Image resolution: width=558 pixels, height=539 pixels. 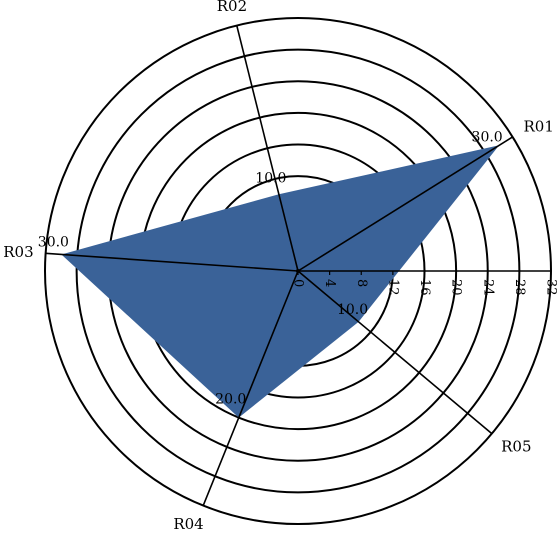 What do you see at coordinates (424, 287) in the screenshot?
I see `radial-tick-label: 16` at bounding box center [424, 287].